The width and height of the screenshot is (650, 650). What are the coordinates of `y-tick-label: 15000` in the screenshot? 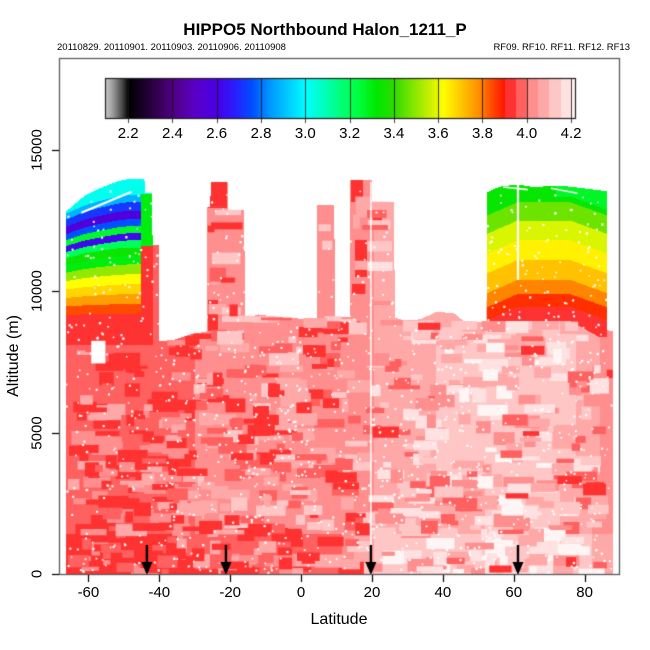 It's located at (37, 150).